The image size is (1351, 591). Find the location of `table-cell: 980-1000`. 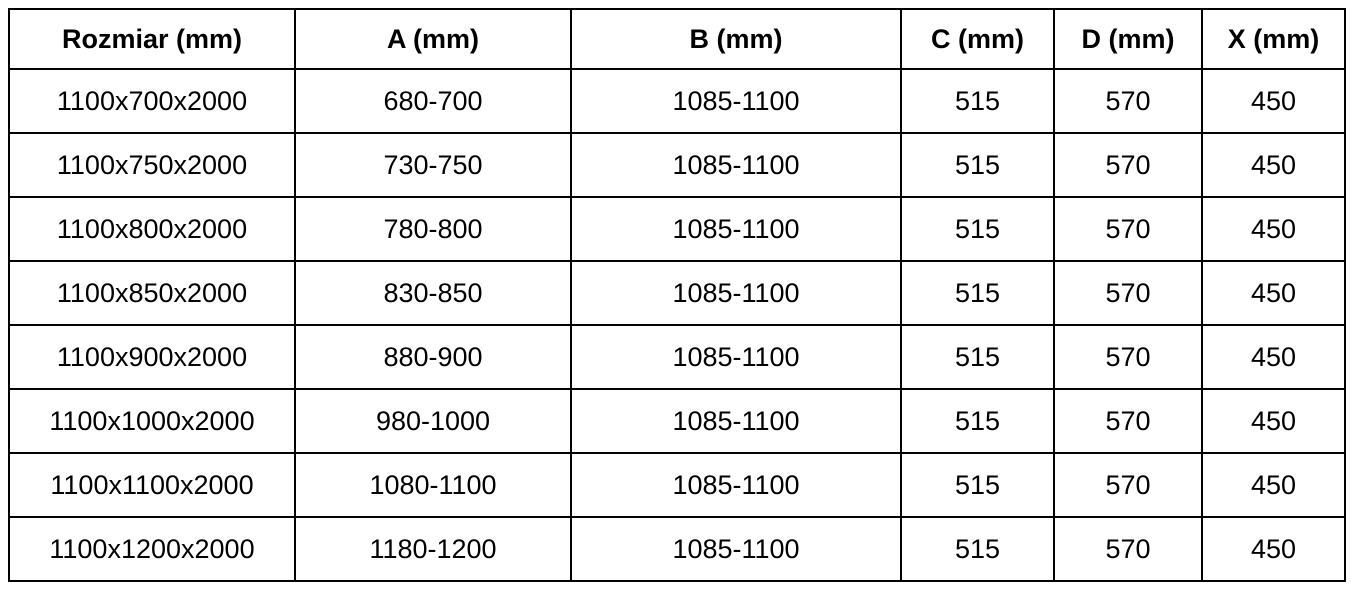

table-cell: 980-1000 is located at coordinates (433, 421).